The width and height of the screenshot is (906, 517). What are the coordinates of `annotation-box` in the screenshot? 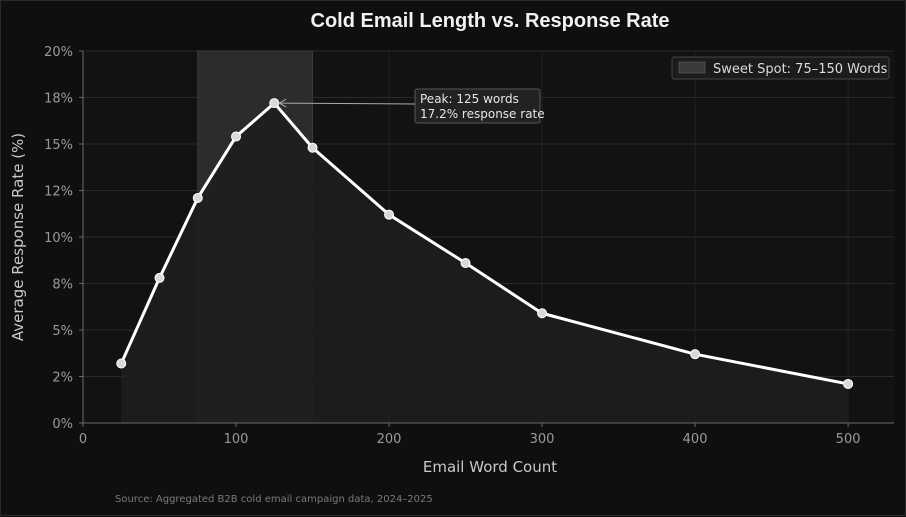 It's located at (477, 106).